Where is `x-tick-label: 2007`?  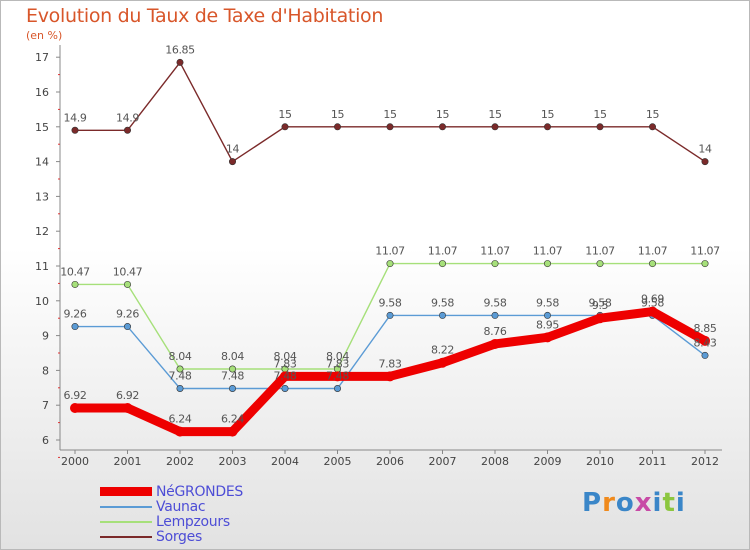 x-tick-label: 2007 is located at coordinates (443, 461).